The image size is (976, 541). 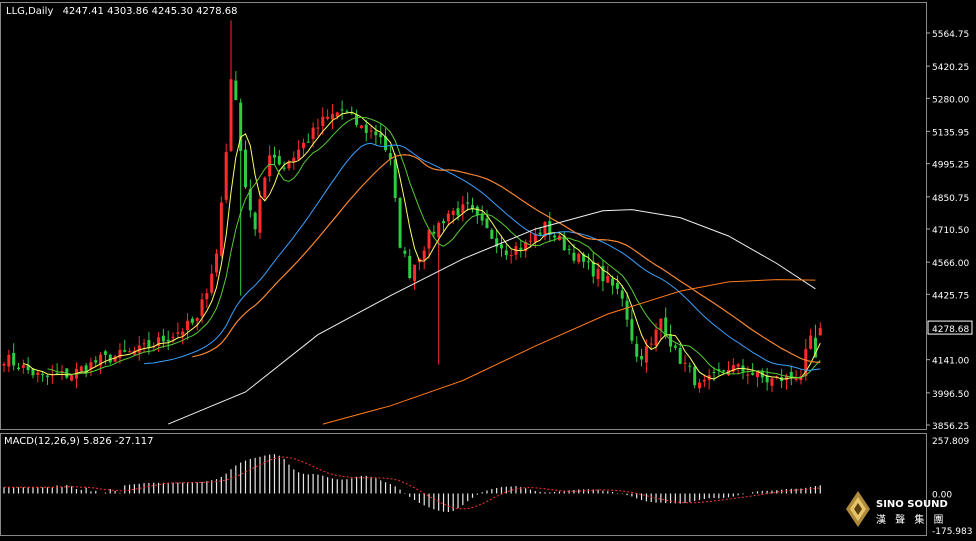 What do you see at coordinates (912, 504) in the screenshot?
I see `brand-text: SINO SOUND` at bounding box center [912, 504].